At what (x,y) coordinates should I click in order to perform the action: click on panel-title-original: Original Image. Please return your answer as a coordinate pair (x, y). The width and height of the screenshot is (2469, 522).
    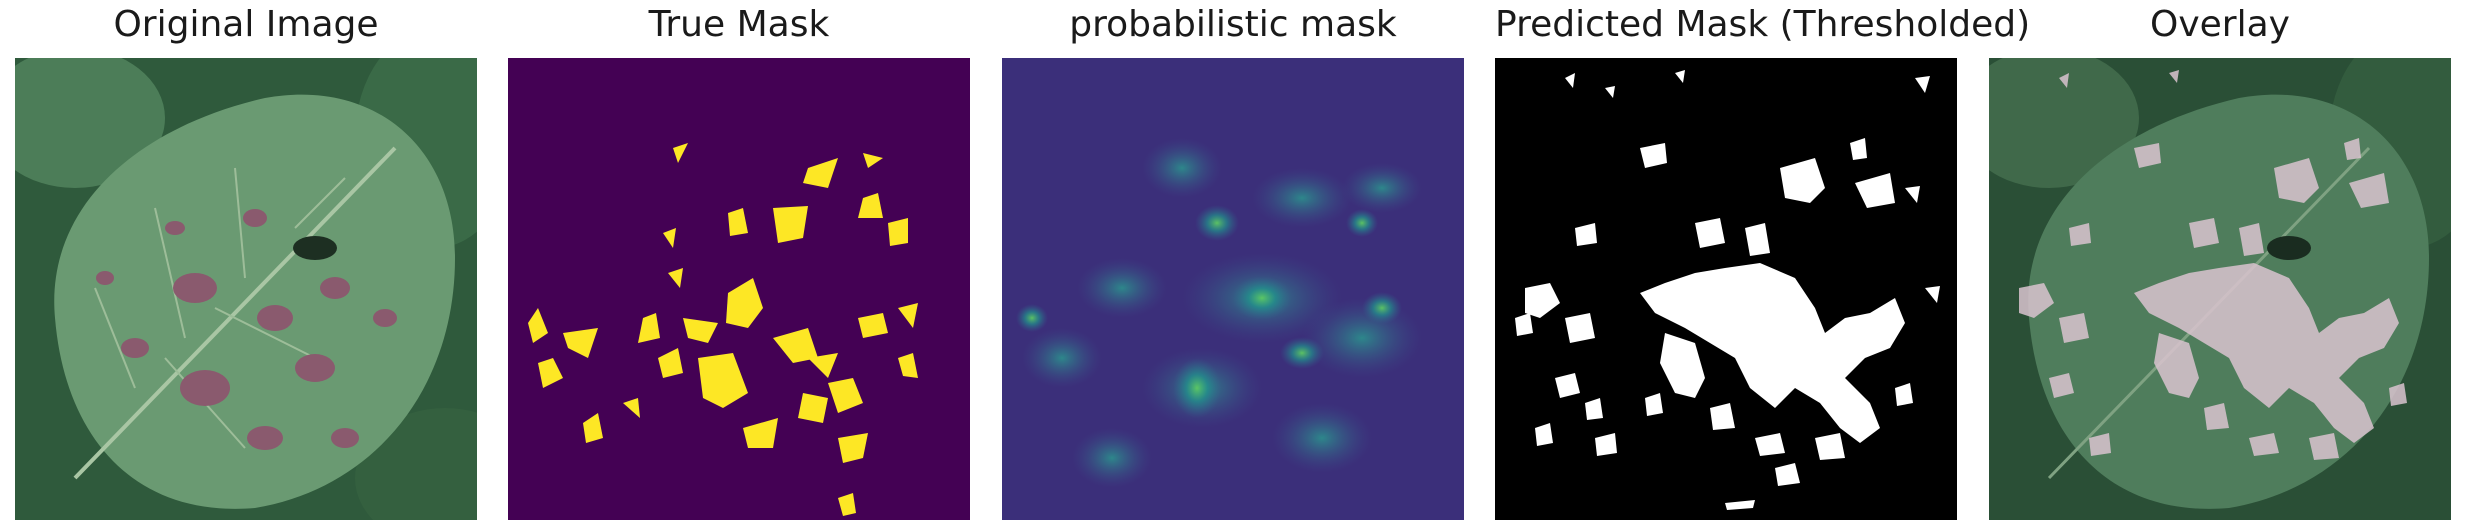
    Looking at the image, I should click on (246, 24).